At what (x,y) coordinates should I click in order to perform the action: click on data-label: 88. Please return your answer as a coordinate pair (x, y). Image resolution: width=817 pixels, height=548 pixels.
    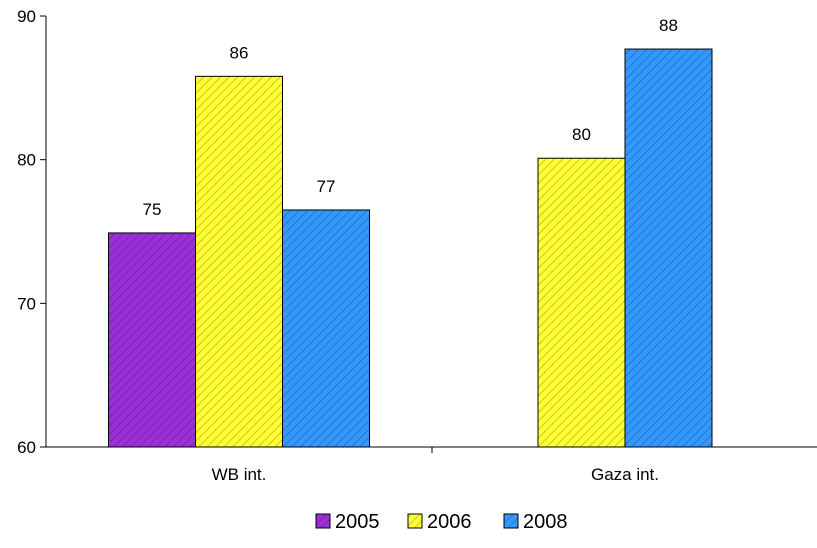
    Looking at the image, I should click on (668, 25).